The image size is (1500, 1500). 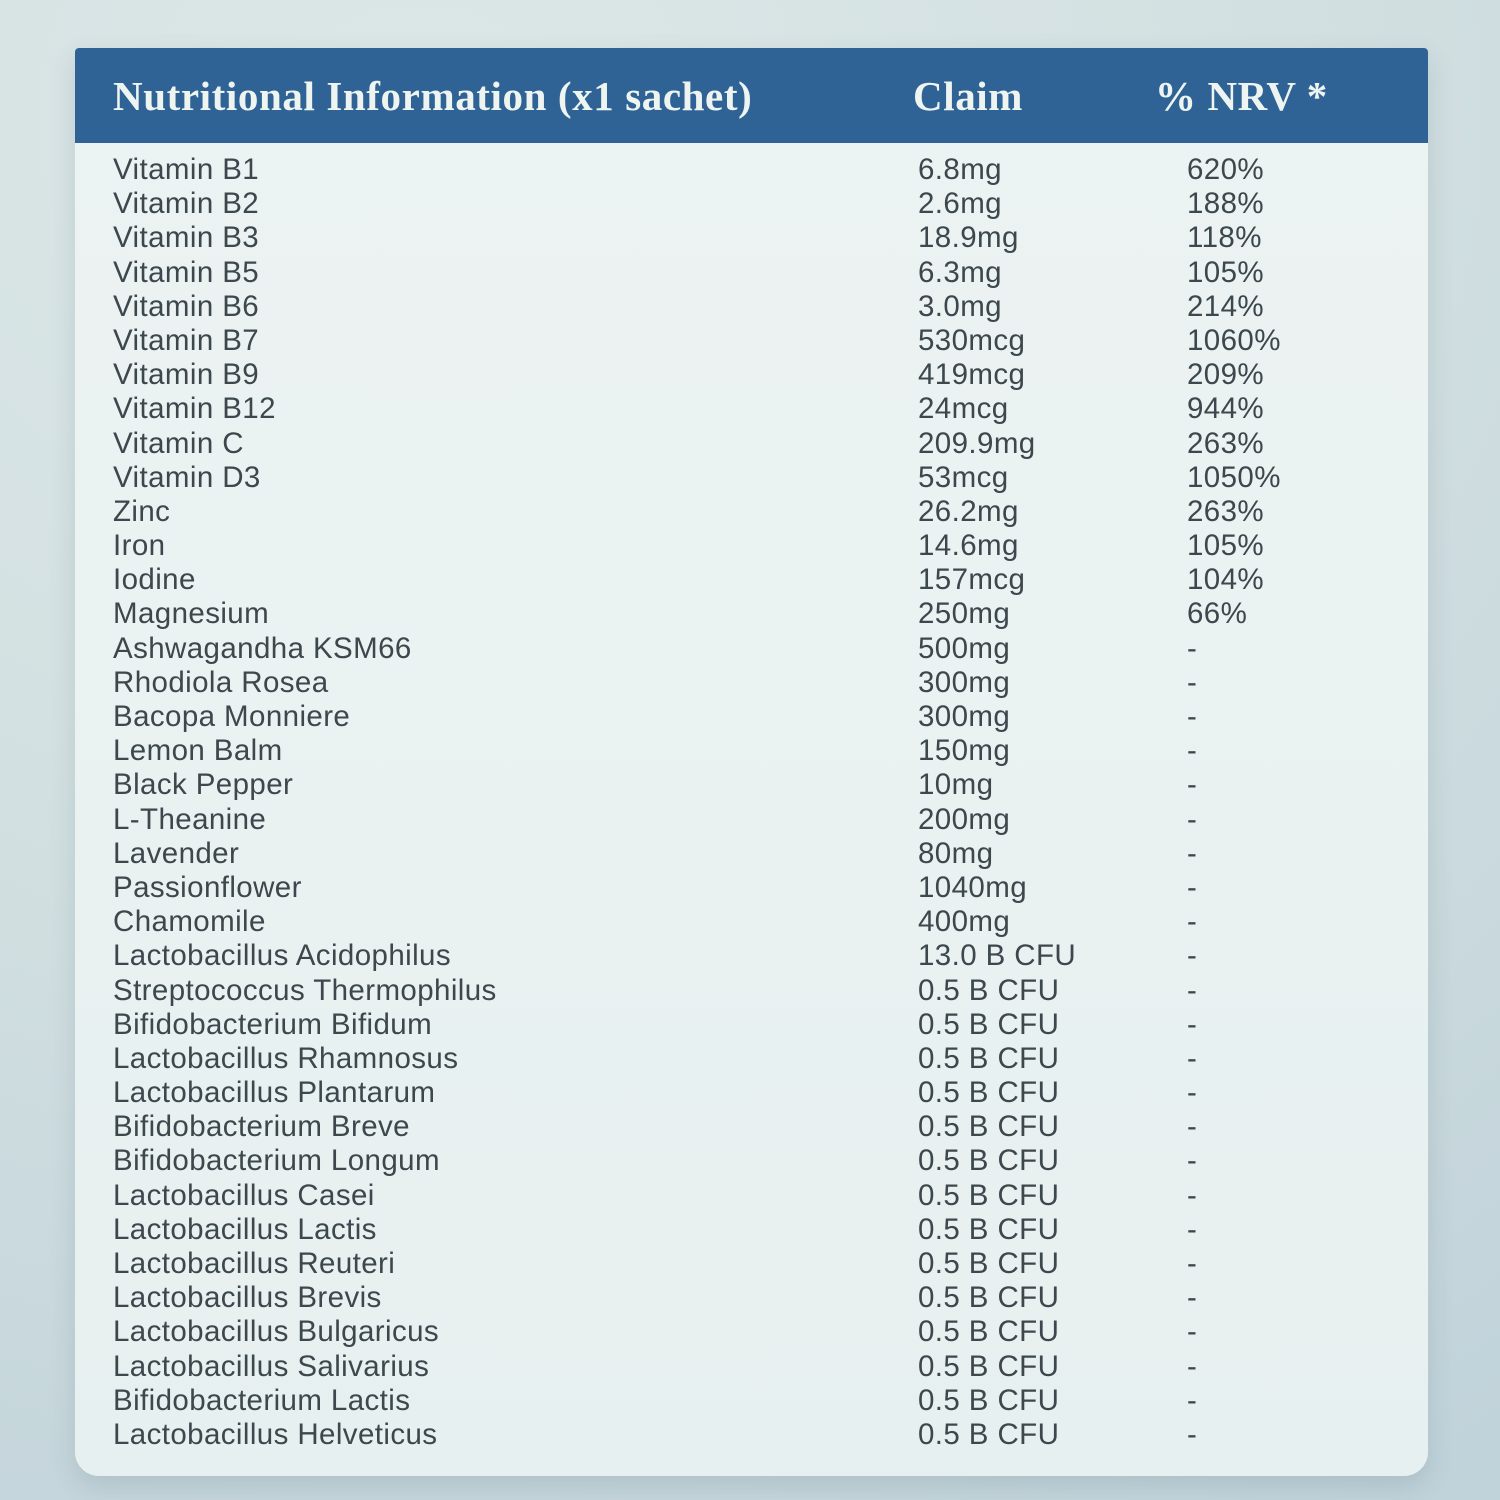 I want to click on claim-value: 530mcg, so click(x=972, y=340).